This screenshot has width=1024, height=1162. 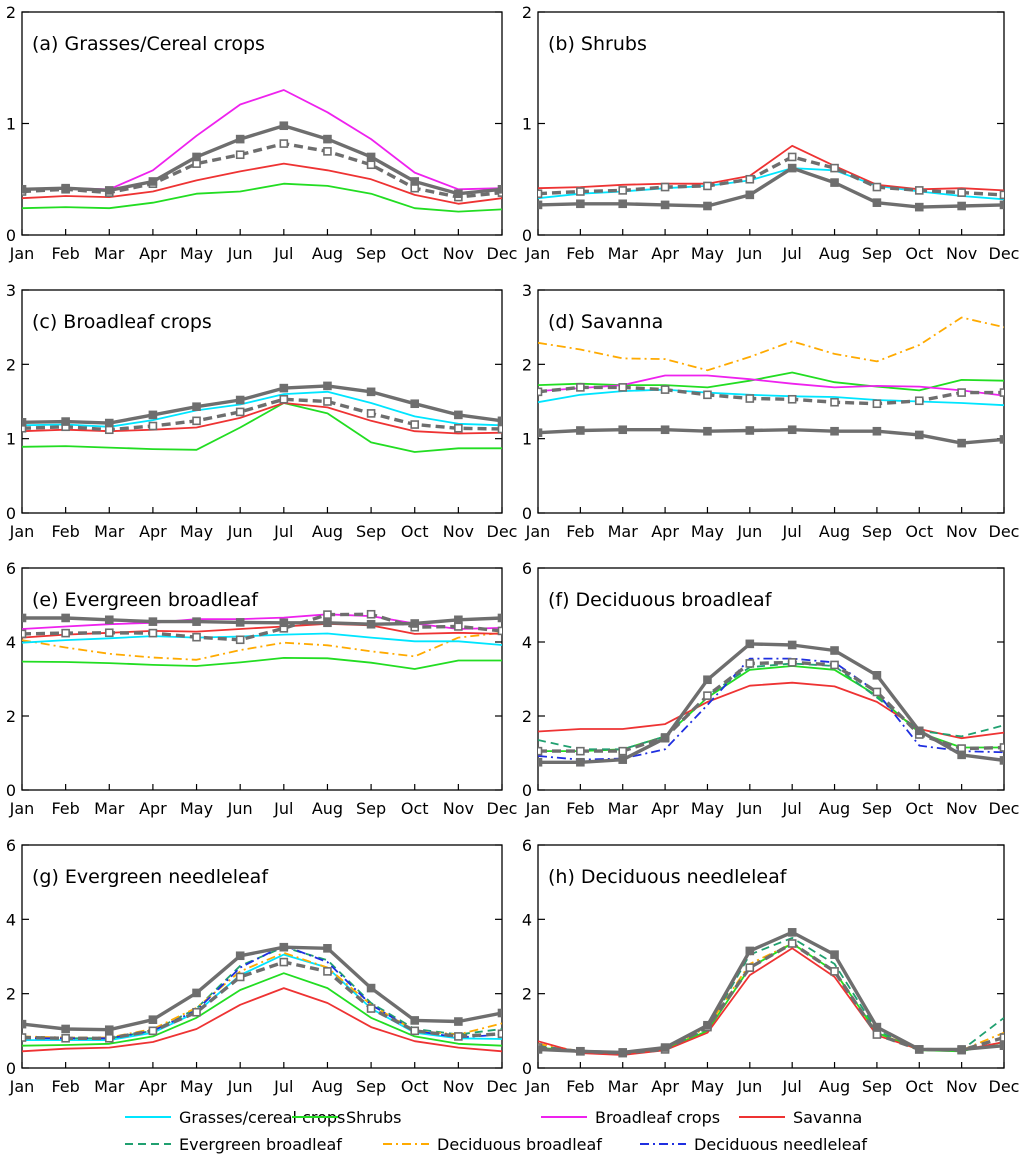 What do you see at coordinates (827, 1117) in the screenshot?
I see `legend-label-savanna: Savanna` at bounding box center [827, 1117].